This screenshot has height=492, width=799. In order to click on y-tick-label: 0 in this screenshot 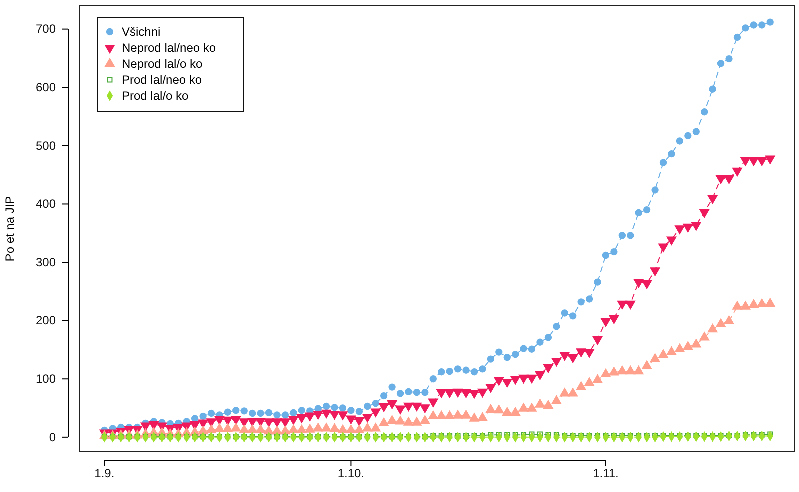, I will do `click(52, 437)`.